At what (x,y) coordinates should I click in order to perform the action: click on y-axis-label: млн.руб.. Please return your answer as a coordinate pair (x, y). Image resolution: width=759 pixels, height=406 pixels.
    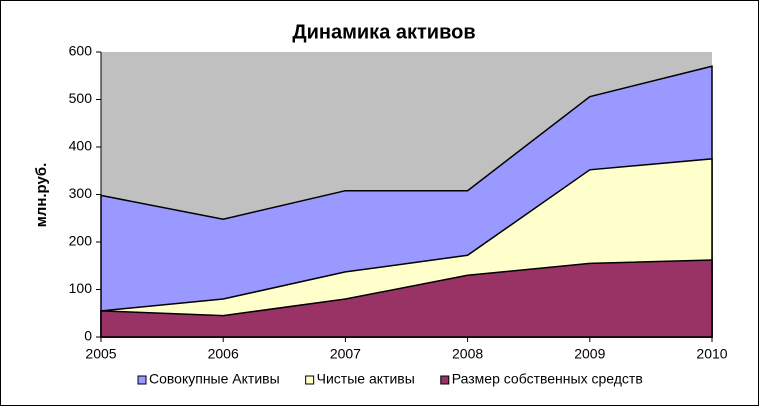
    Looking at the image, I should click on (41, 195).